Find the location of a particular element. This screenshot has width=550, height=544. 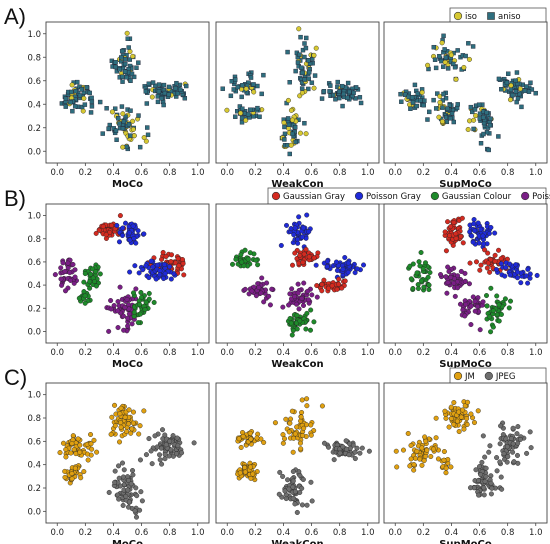

x-tick-label: 1.0 is located at coordinates (198, 173).